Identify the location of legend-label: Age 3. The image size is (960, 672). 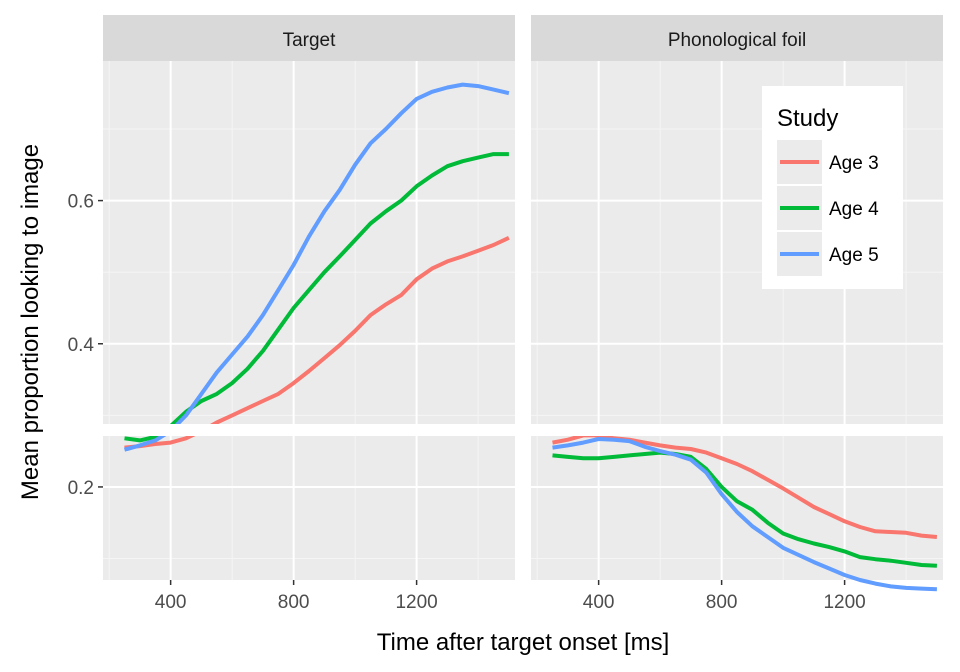
(854, 163).